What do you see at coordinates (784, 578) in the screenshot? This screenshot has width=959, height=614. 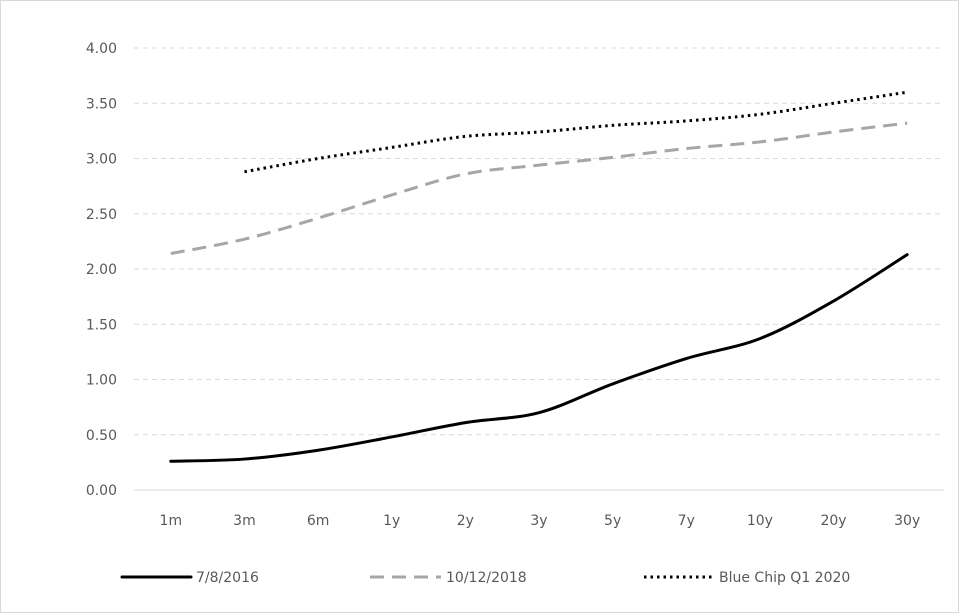 I see `legend-label-3: Blue Chip Q1 2020` at bounding box center [784, 578].